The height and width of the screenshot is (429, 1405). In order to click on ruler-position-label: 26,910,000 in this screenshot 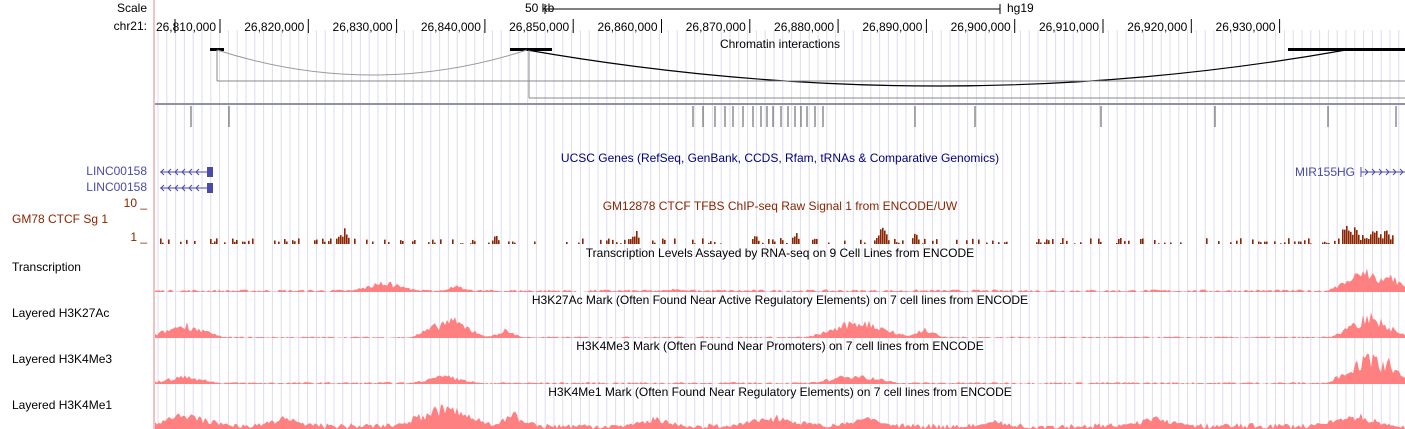, I will do `click(1069, 27)`.